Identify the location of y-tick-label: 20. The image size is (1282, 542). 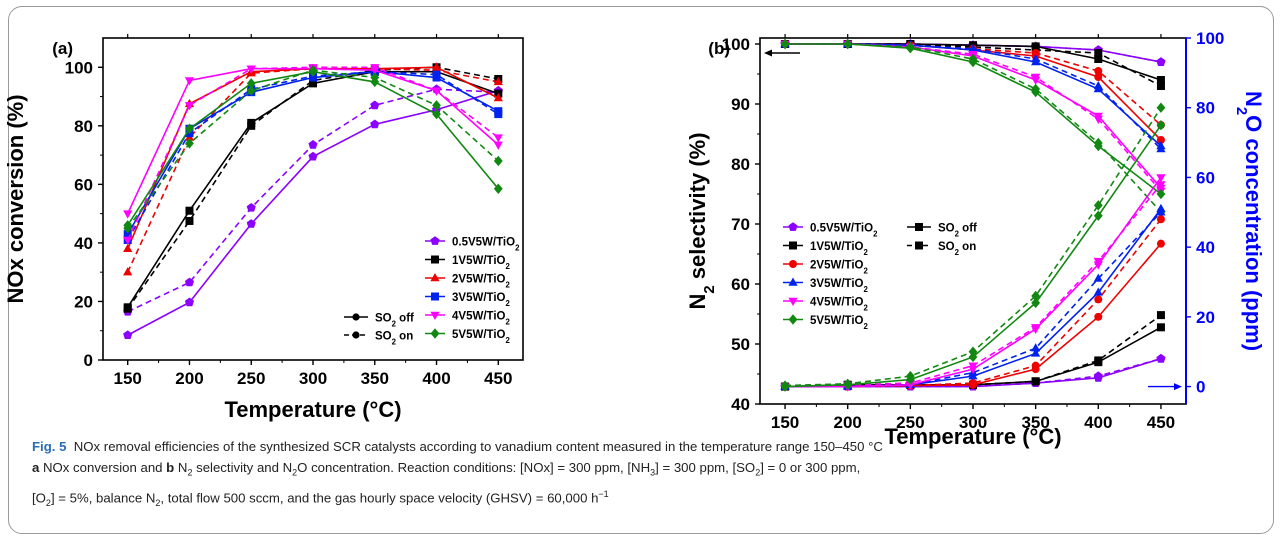
(83, 301).